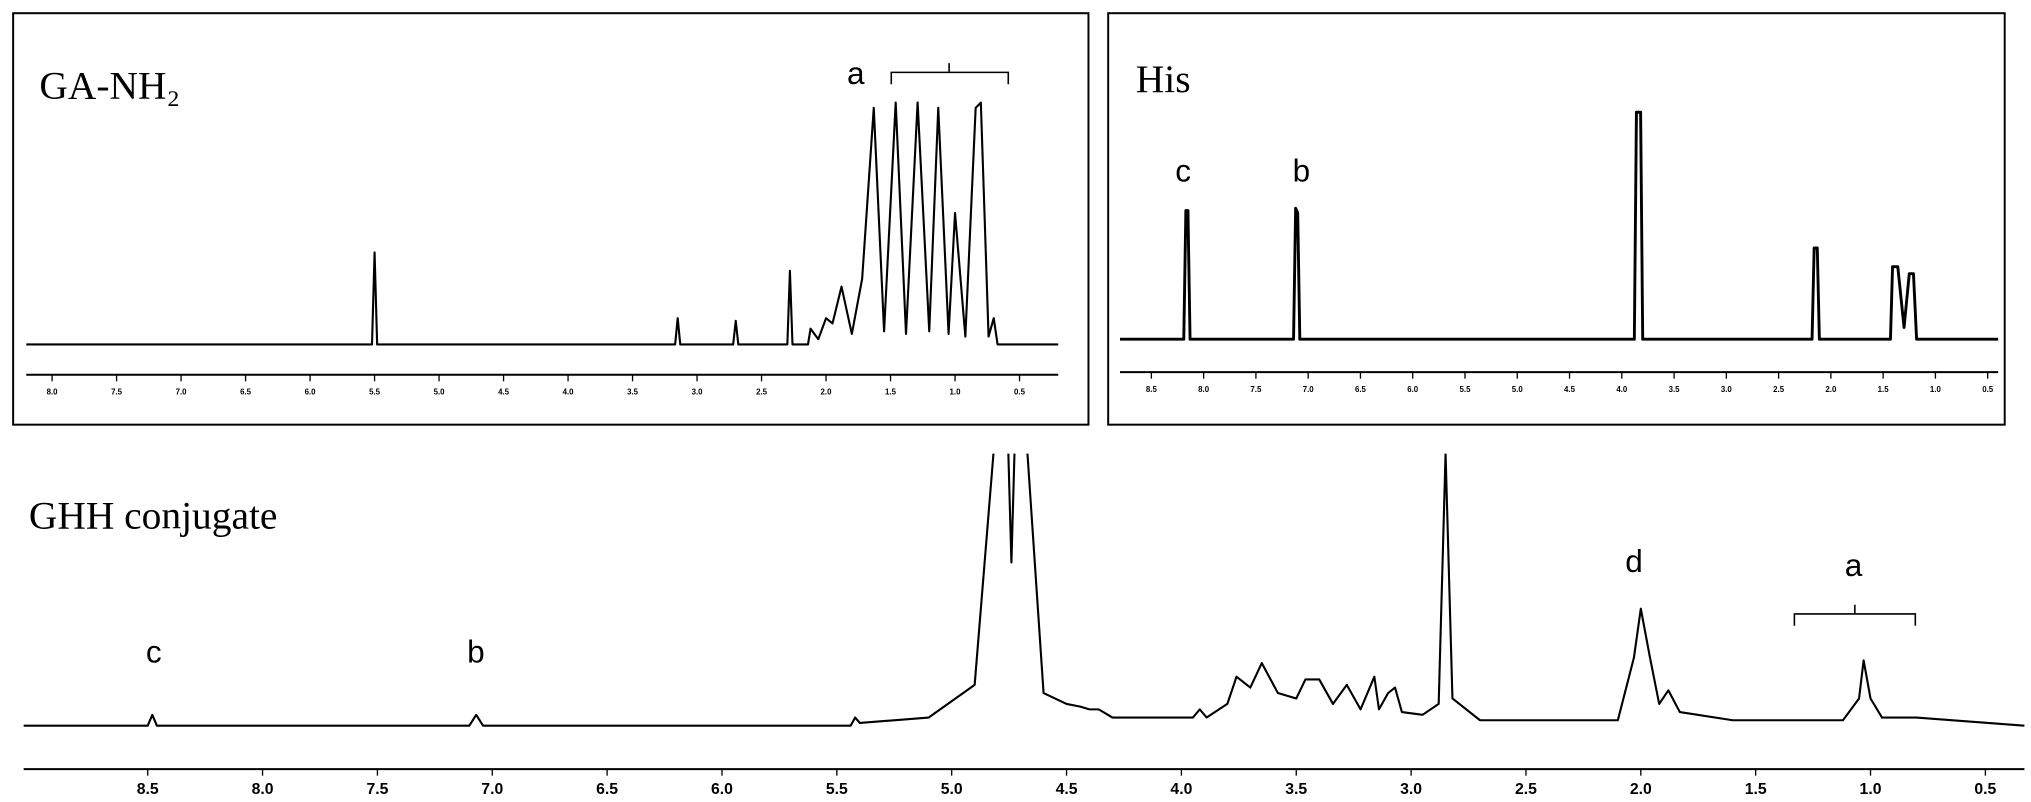  I want to click on peak-label: d, so click(1634, 561).